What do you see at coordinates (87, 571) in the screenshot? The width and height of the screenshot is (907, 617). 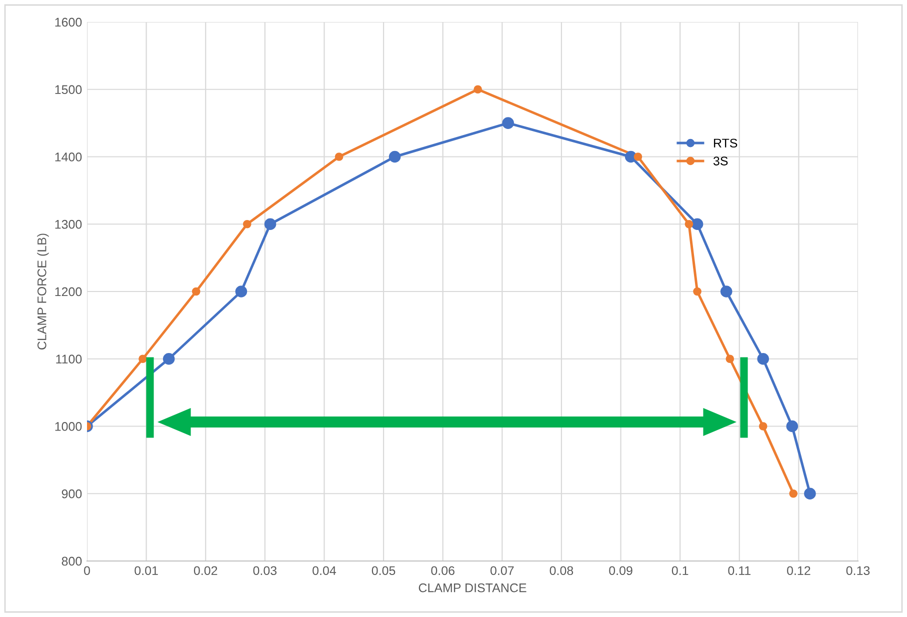 I see `x-tick-label: 0` at bounding box center [87, 571].